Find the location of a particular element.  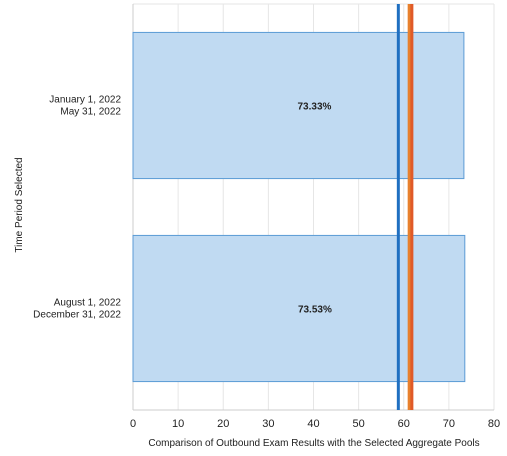

x-tick-label: 30 is located at coordinates (268, 424).